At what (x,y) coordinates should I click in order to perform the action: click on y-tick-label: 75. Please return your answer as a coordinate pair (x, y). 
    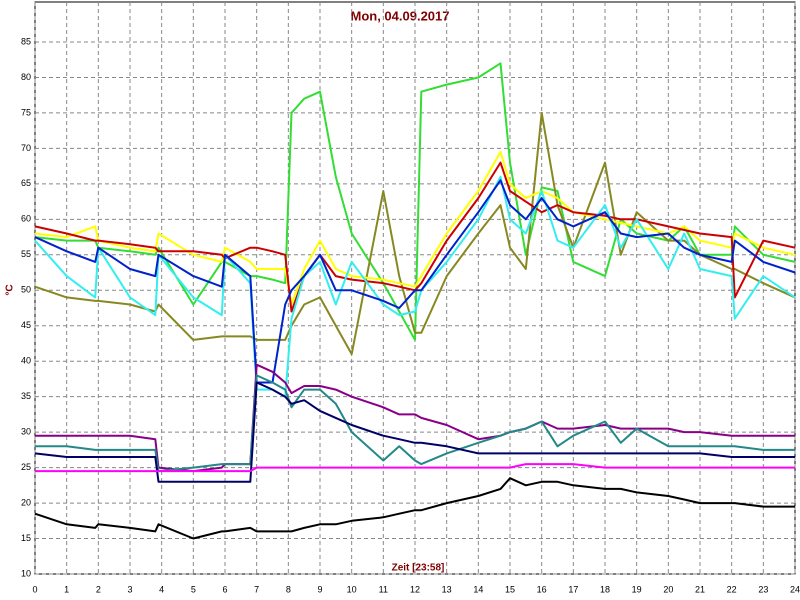
    Looking at the image, I should click on (26, 112).